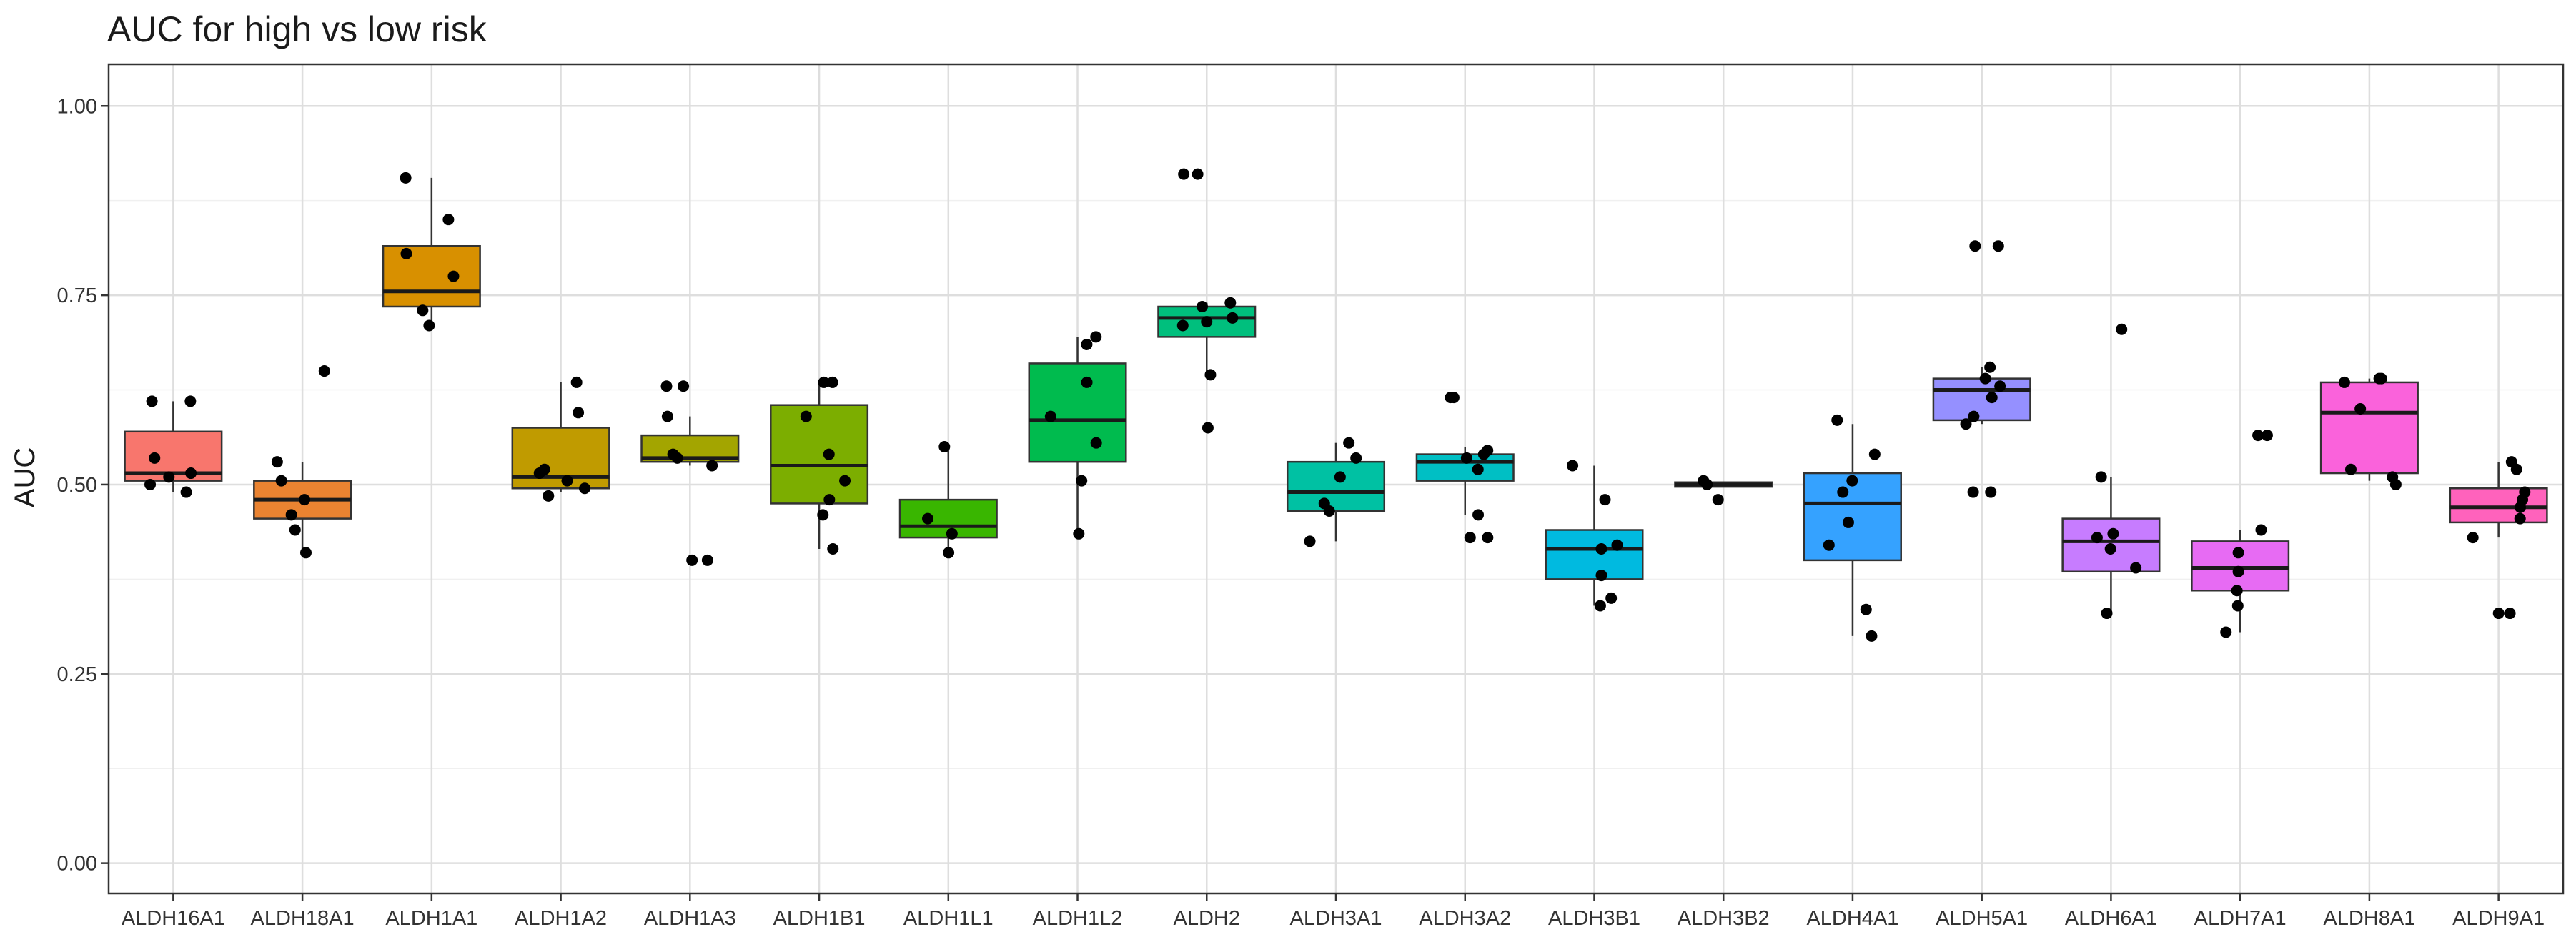 This screenshot has height=937, width=2576. Describe the element at coordinates (174, 446) in the screenshot. I see `box-aldh16a1` at that location.